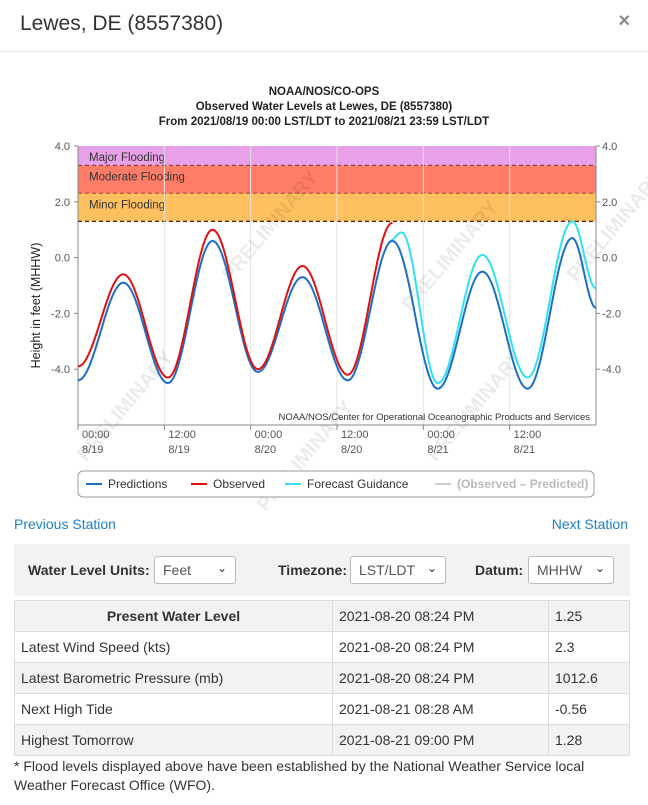  Describe the element at coordinates (137, 178) in the screenshot. I see `flood-band-label: Moderate Flooding` at that location.